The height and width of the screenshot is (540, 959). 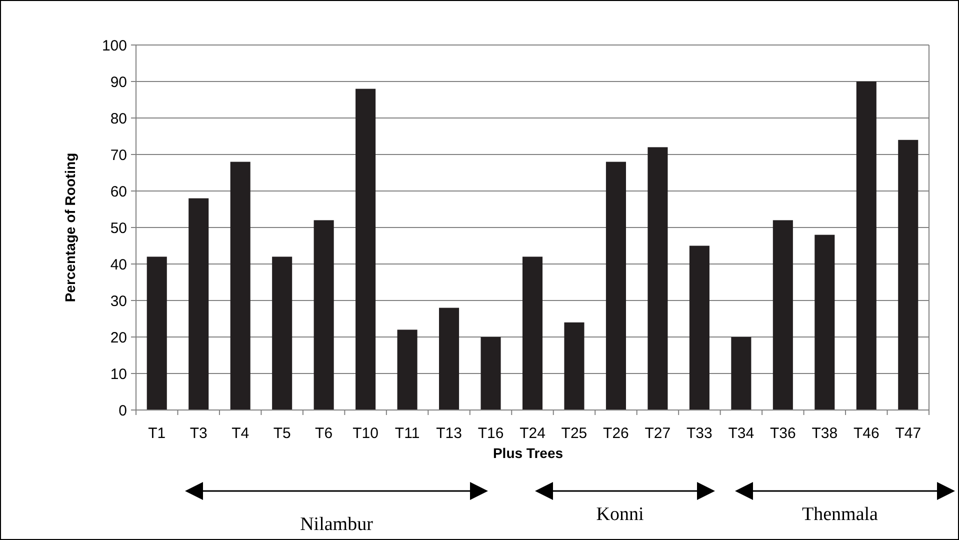 What do you see at coordinates (620, 514) in the screenshot?
I see `text: Konni` at bounding box center [620, 514].